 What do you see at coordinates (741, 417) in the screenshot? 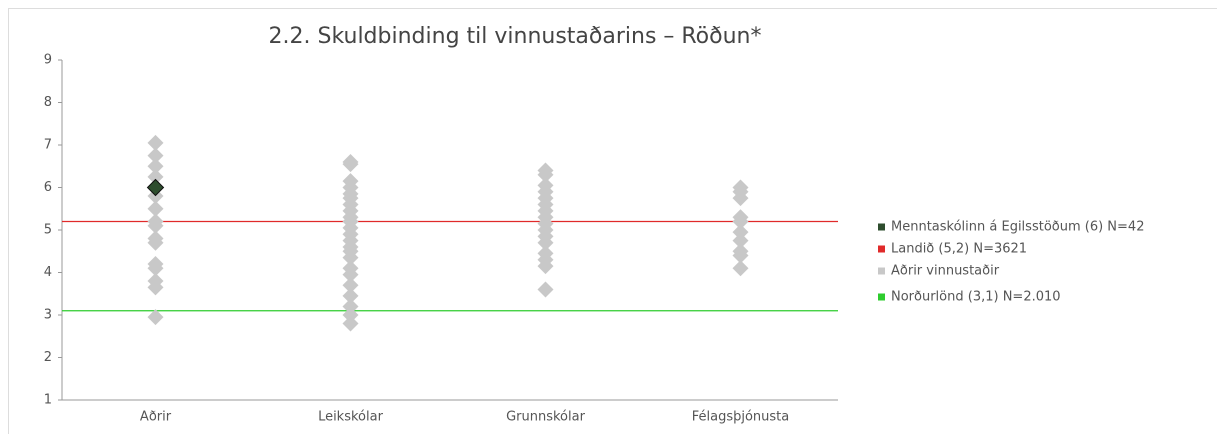
I see `x-tick-label: Félagsþjónusta` at bounding box center [741, 417].